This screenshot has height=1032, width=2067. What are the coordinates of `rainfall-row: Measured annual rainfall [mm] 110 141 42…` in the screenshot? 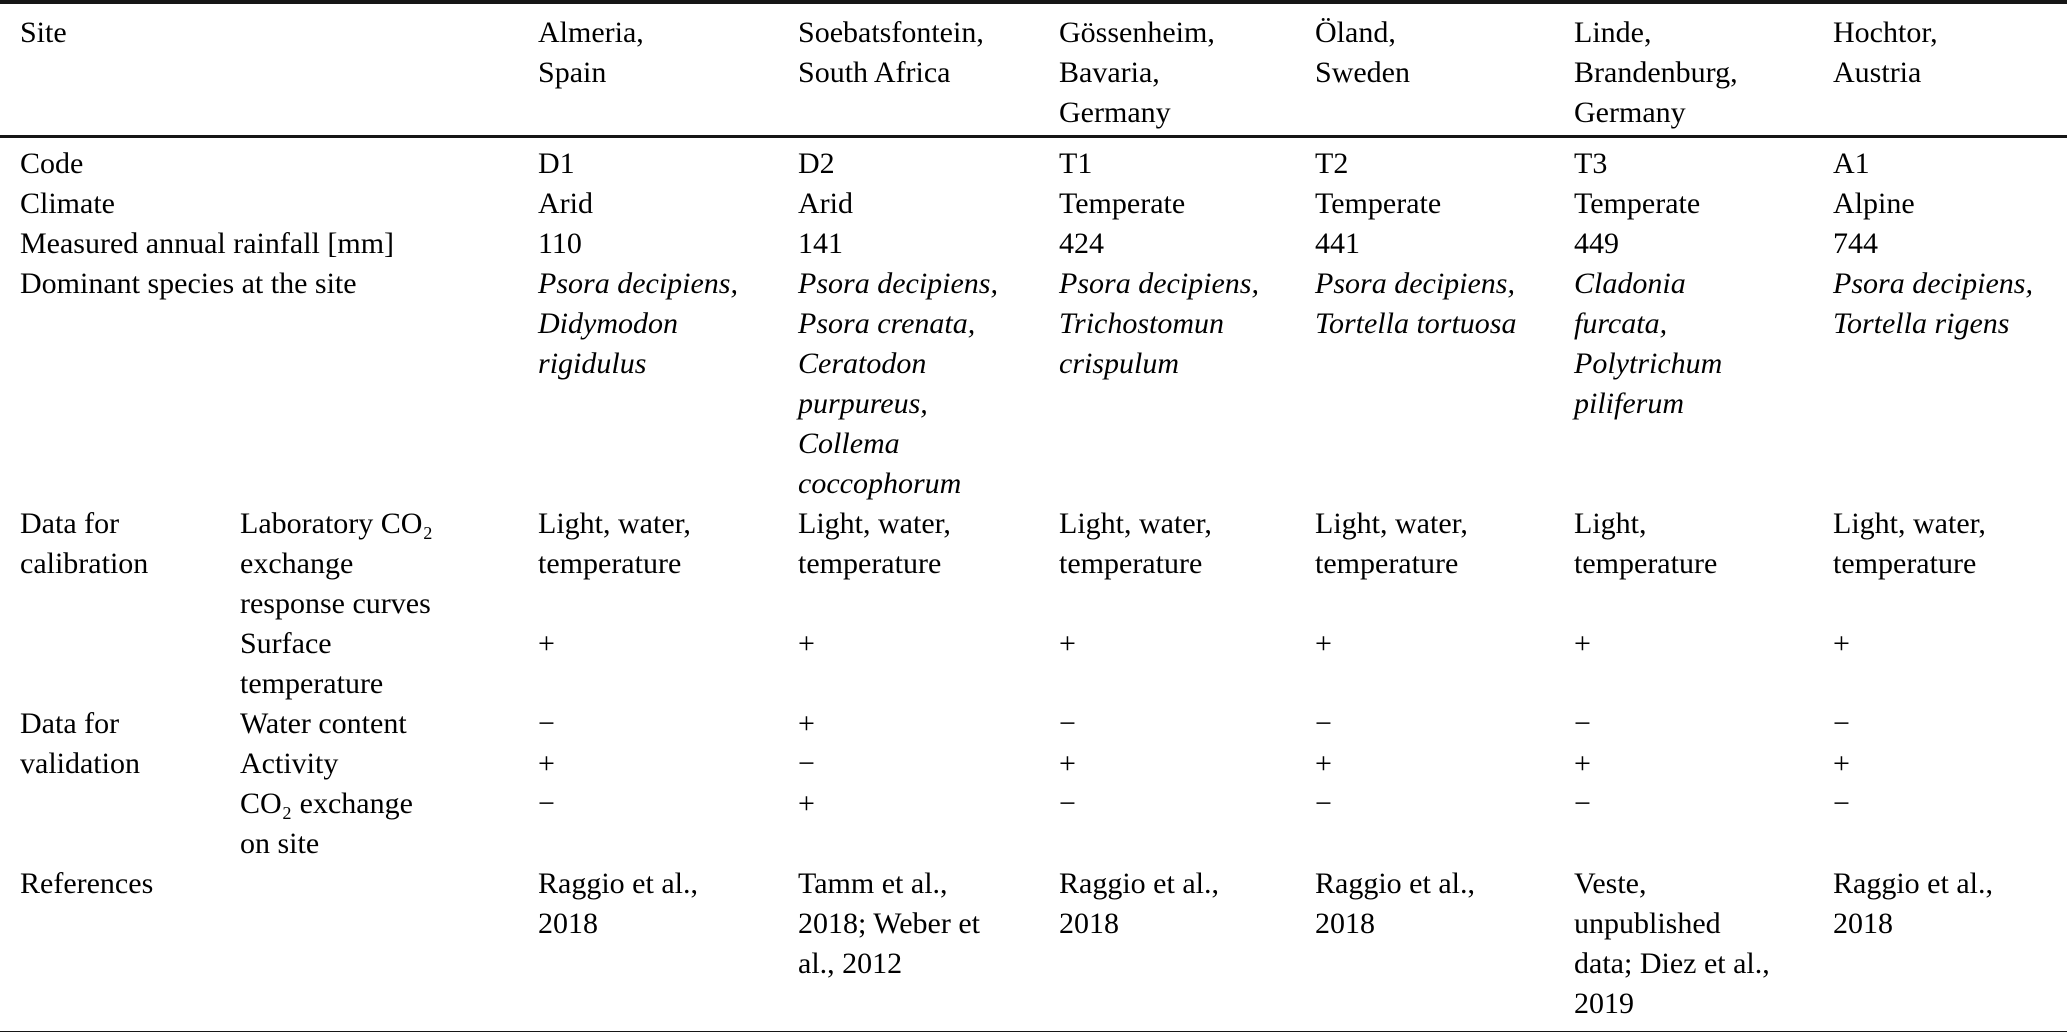 It's located at (1033, 244).